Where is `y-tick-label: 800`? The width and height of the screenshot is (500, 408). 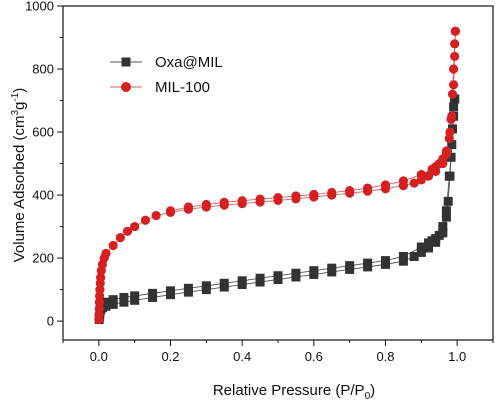
y-tick-label: 800 is located at coordinates (43, 69).